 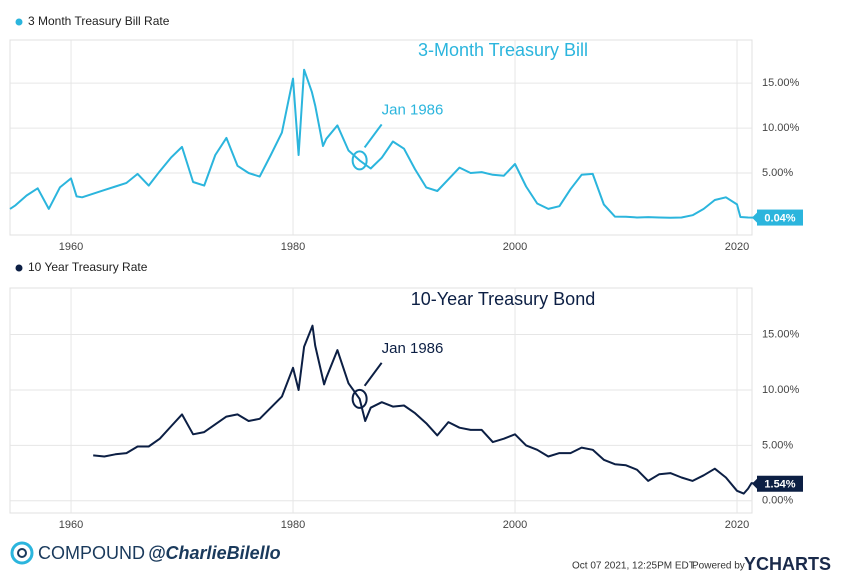 What do you see at coordinates (634, 566) in the screenshot?
I see `timestamp: Oct 07 2021, 12:25PM EDT.` at bounding box center [634, 566].